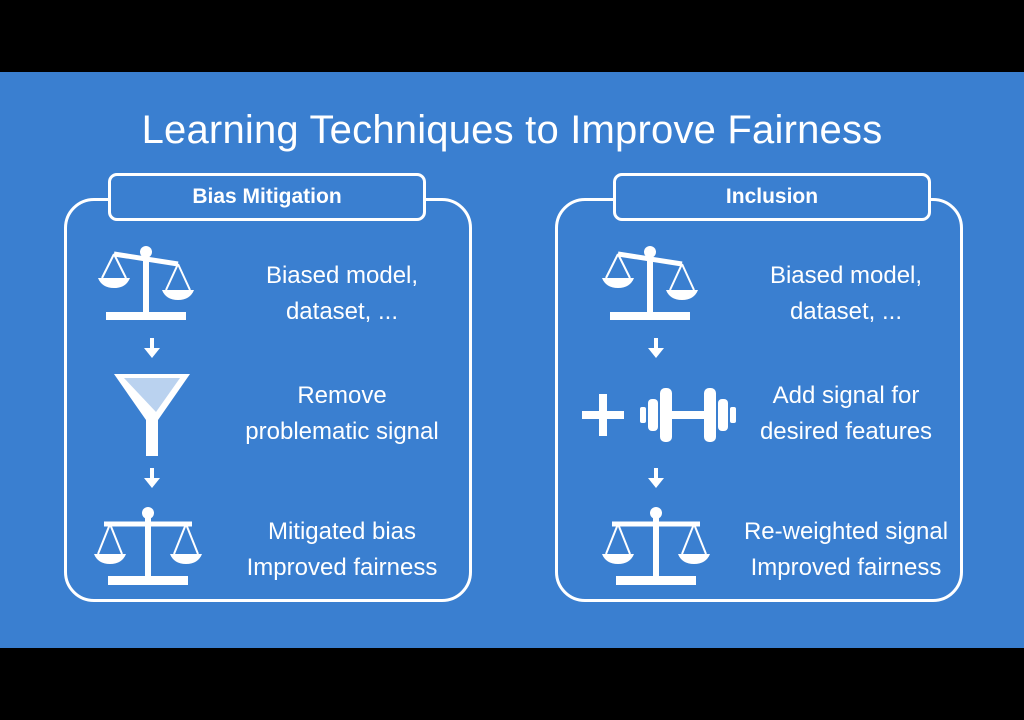  Describe the element at coordinates (342, 531) in the screenshot. I see `step-line: Mitigated bias` at that location.